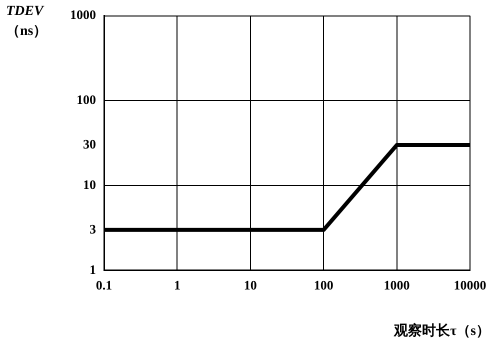  Describe the element at coordinates (250, 285) in the screenshot. I see `x-tick-label: 10` at that location.